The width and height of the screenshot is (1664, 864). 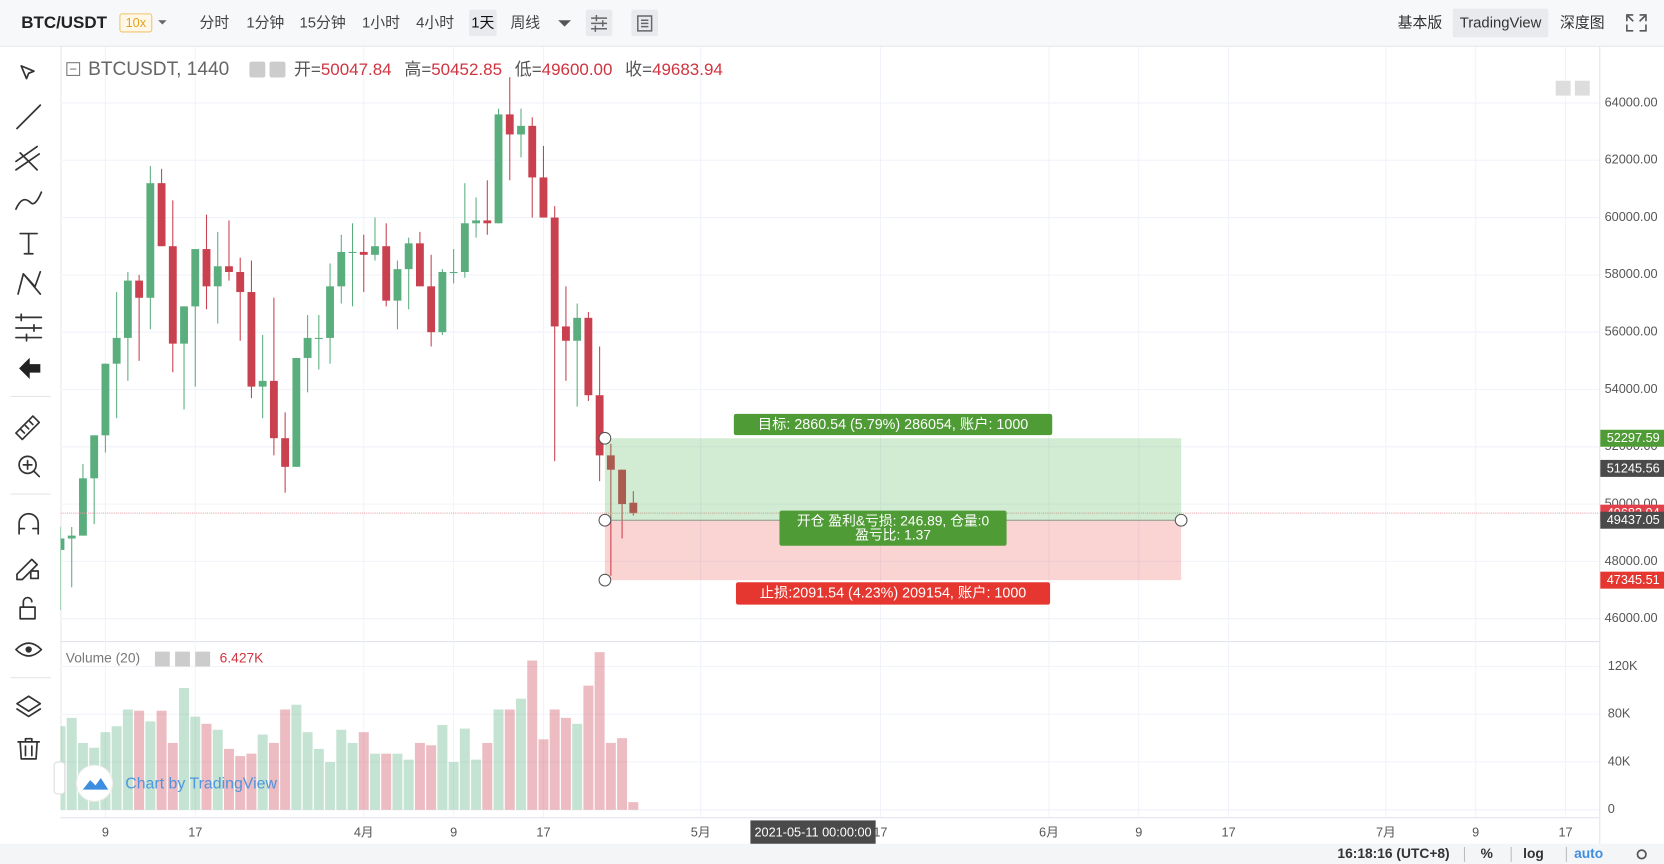 What do you see at coordinates (257, 69) in the screenshot?
I see `legend-eye` at bounding box center [257, 69].